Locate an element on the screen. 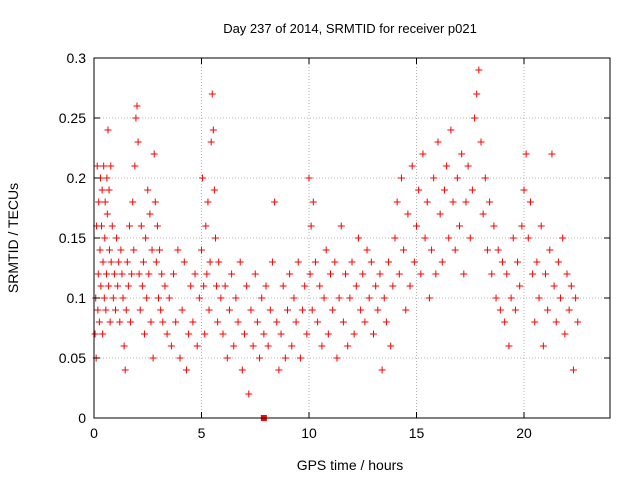 This screenshot has height=480, width=640. x-tick-label: 5 is located at coordinates (202, 433).